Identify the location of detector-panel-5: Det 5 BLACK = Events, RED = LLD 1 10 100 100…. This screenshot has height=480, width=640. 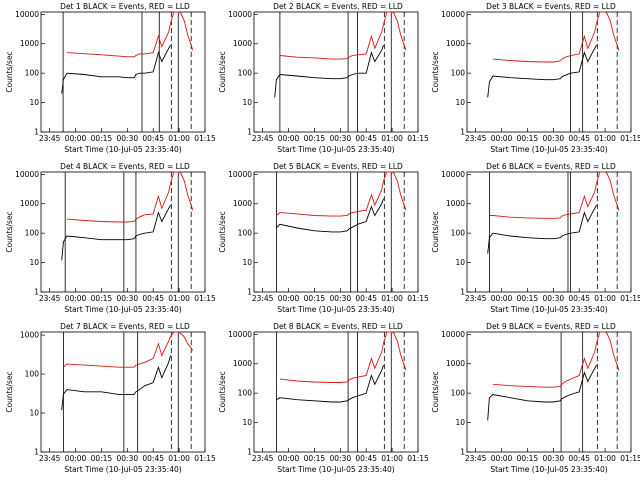
(323, 238).